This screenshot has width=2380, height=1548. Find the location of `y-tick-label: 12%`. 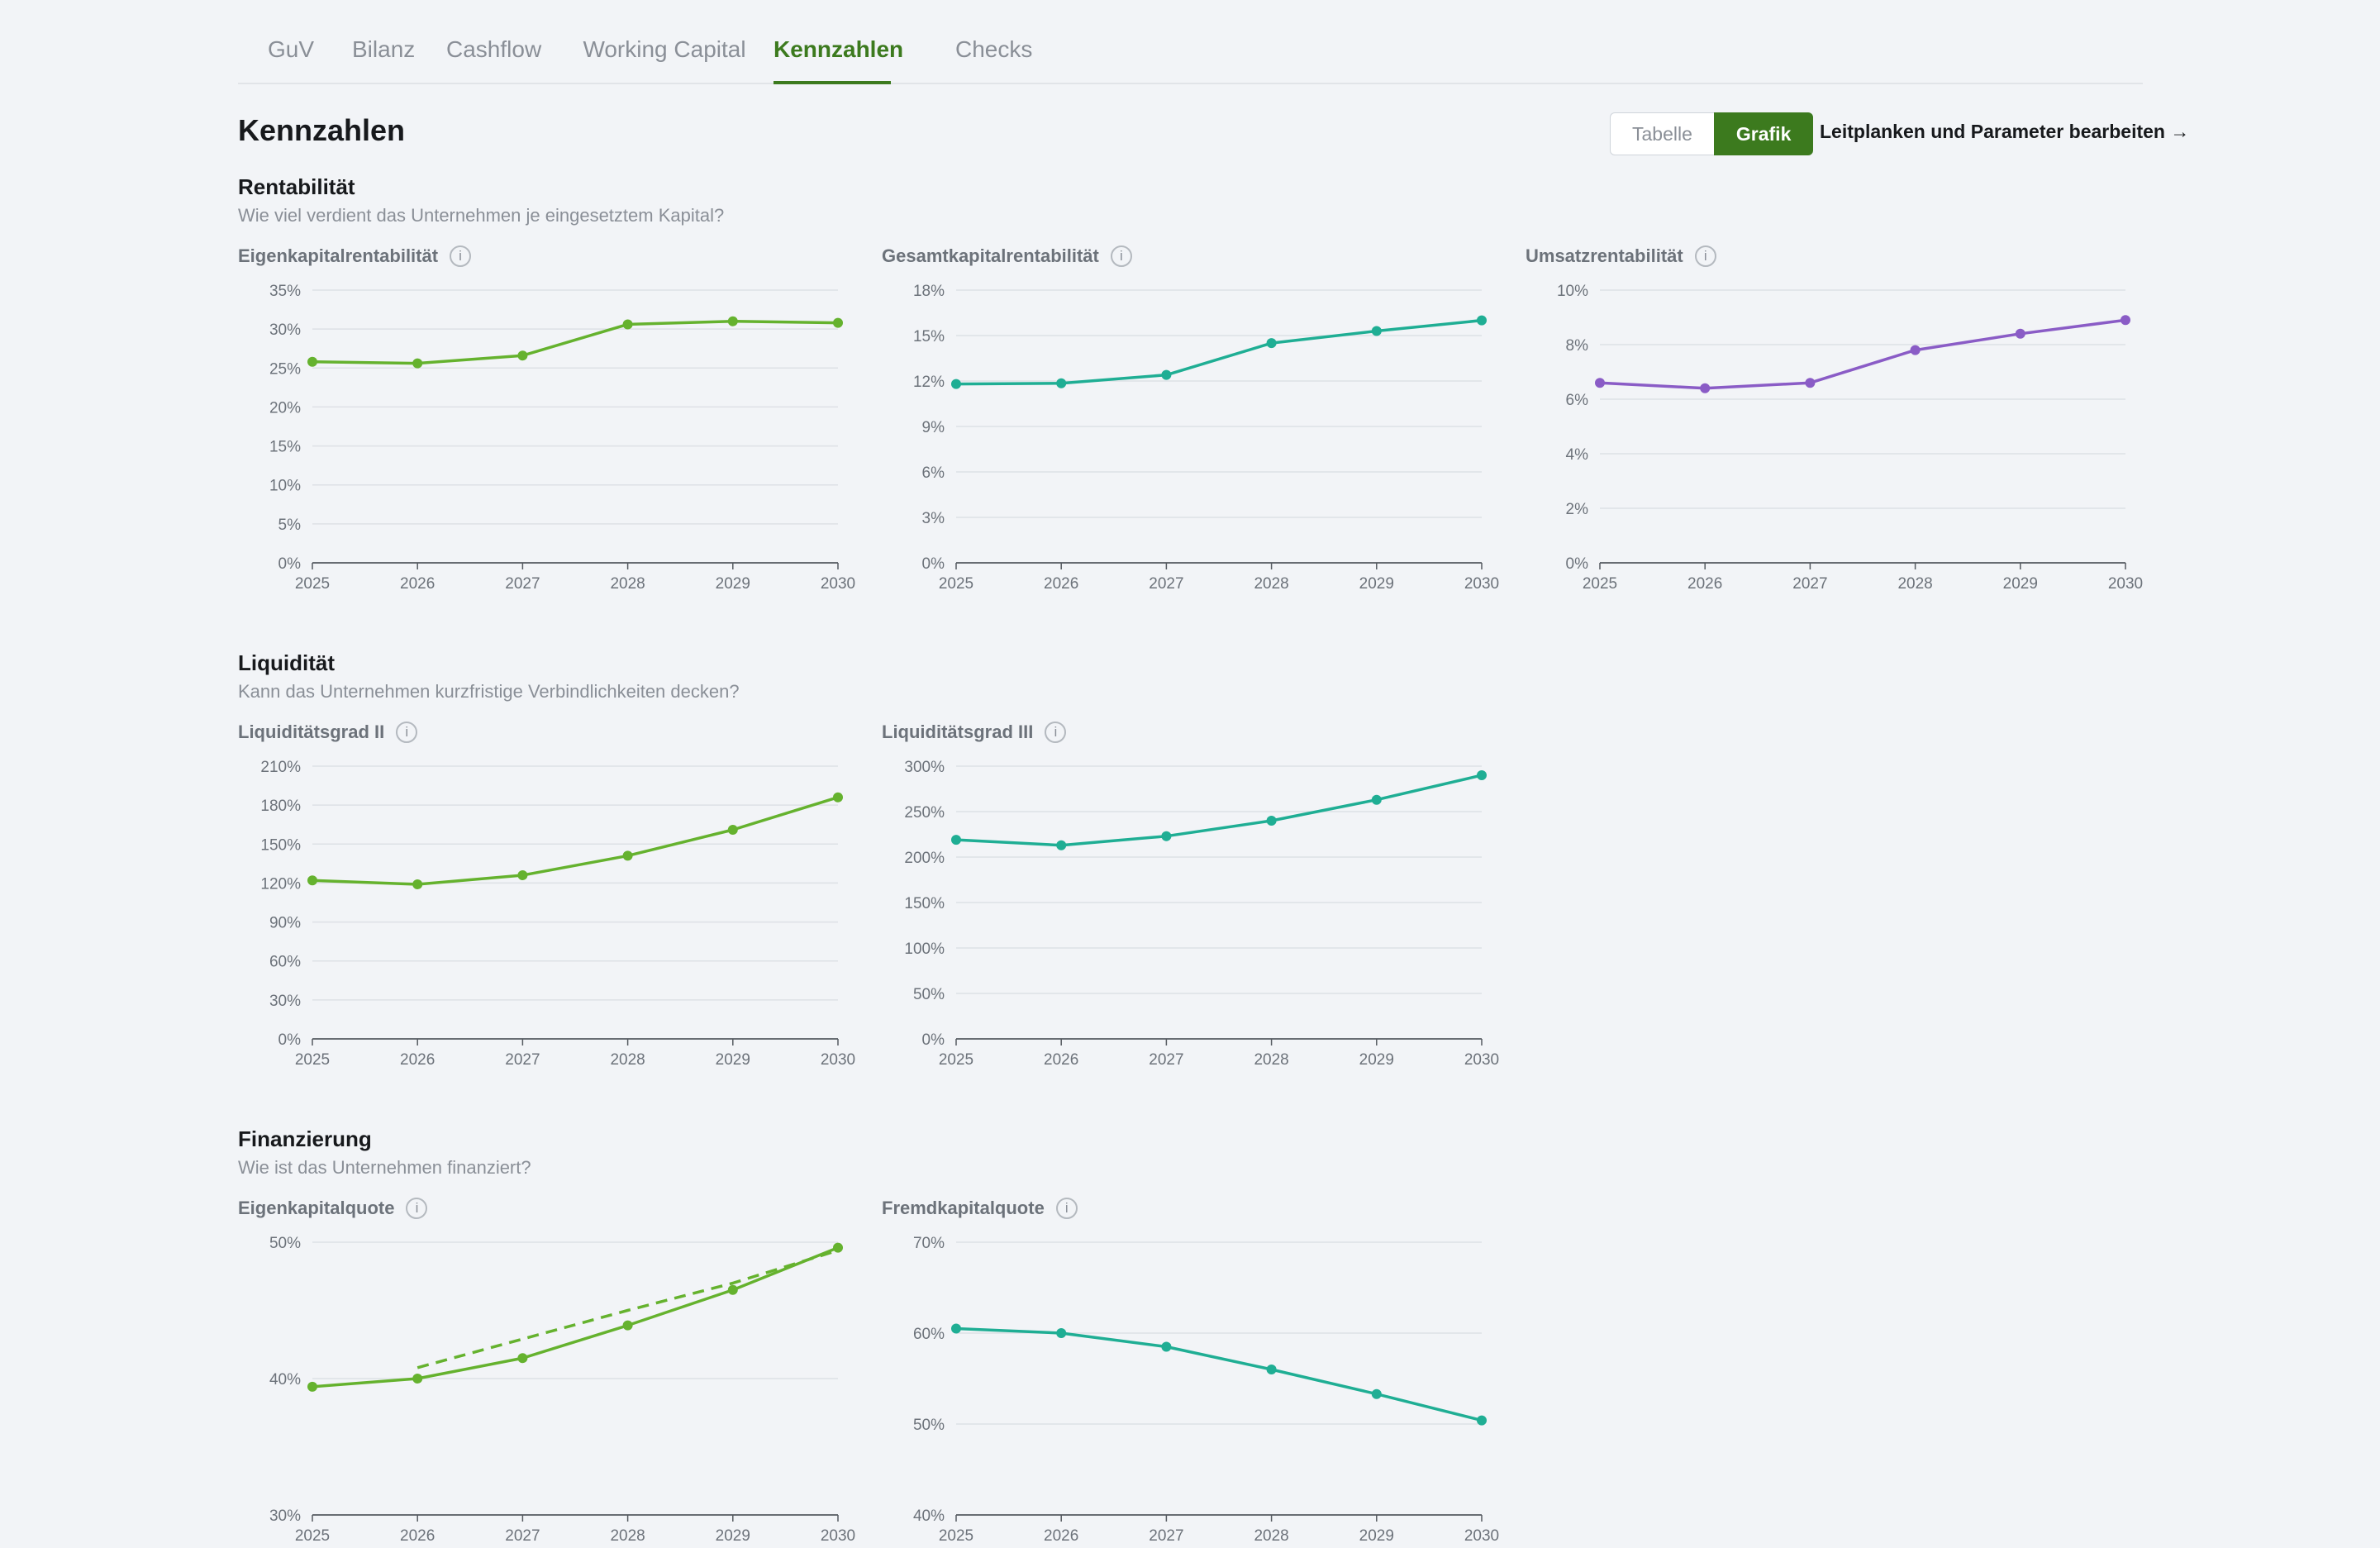

y-tick-label: 12% is located at coordinates (929, 382).